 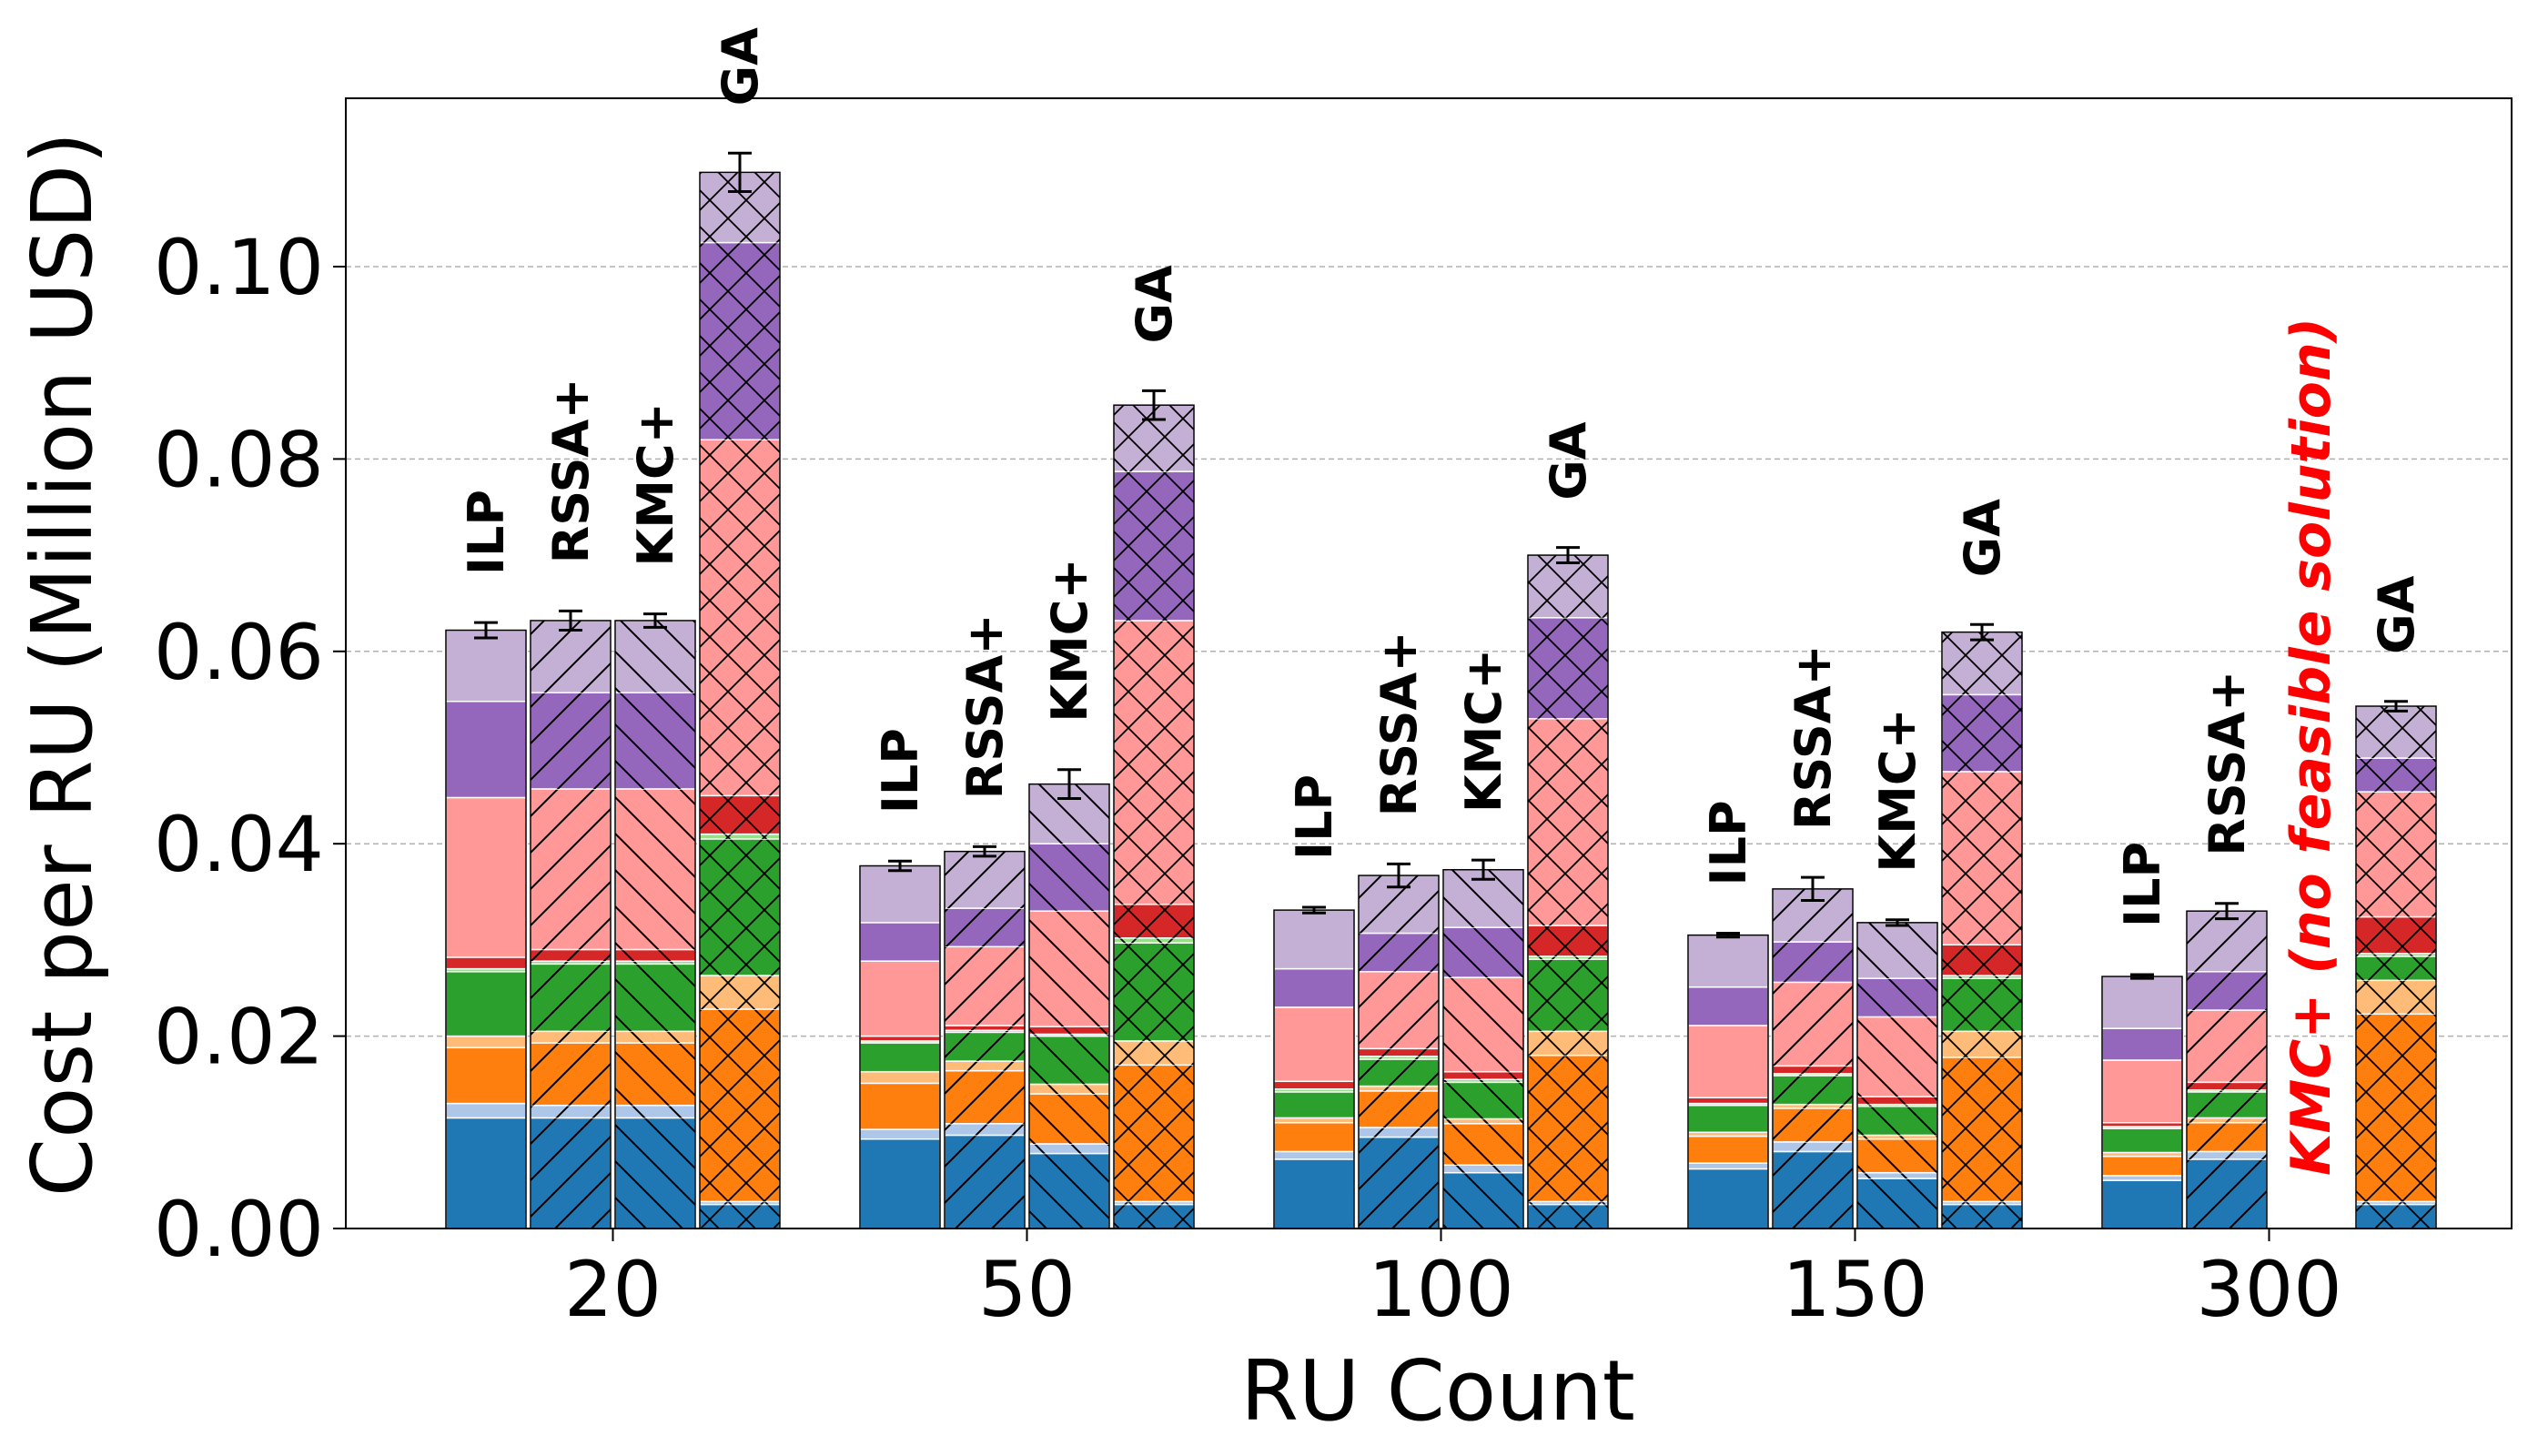 What do you see at coordinates (1483, 1048) in the screenshot?
I see `bar-100-KMC+` at bounding box center [1483, 1048].